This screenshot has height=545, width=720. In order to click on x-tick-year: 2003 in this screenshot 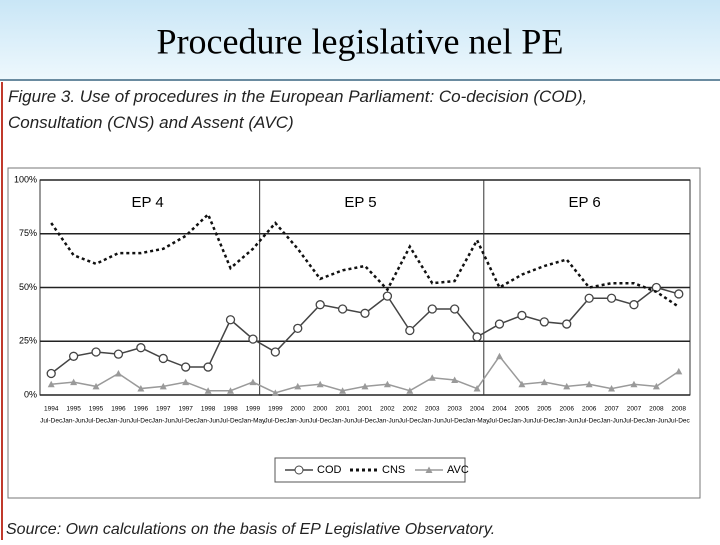, I will do `click(432, 409)`.